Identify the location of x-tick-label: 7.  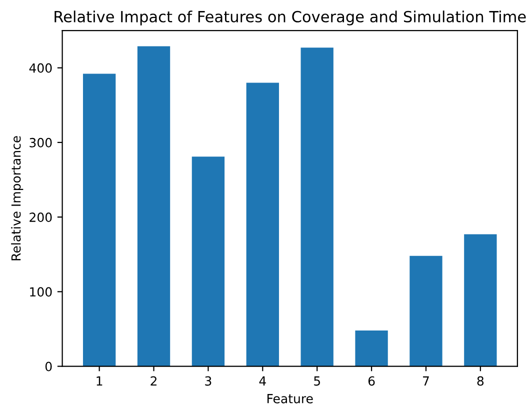
(426, 381).